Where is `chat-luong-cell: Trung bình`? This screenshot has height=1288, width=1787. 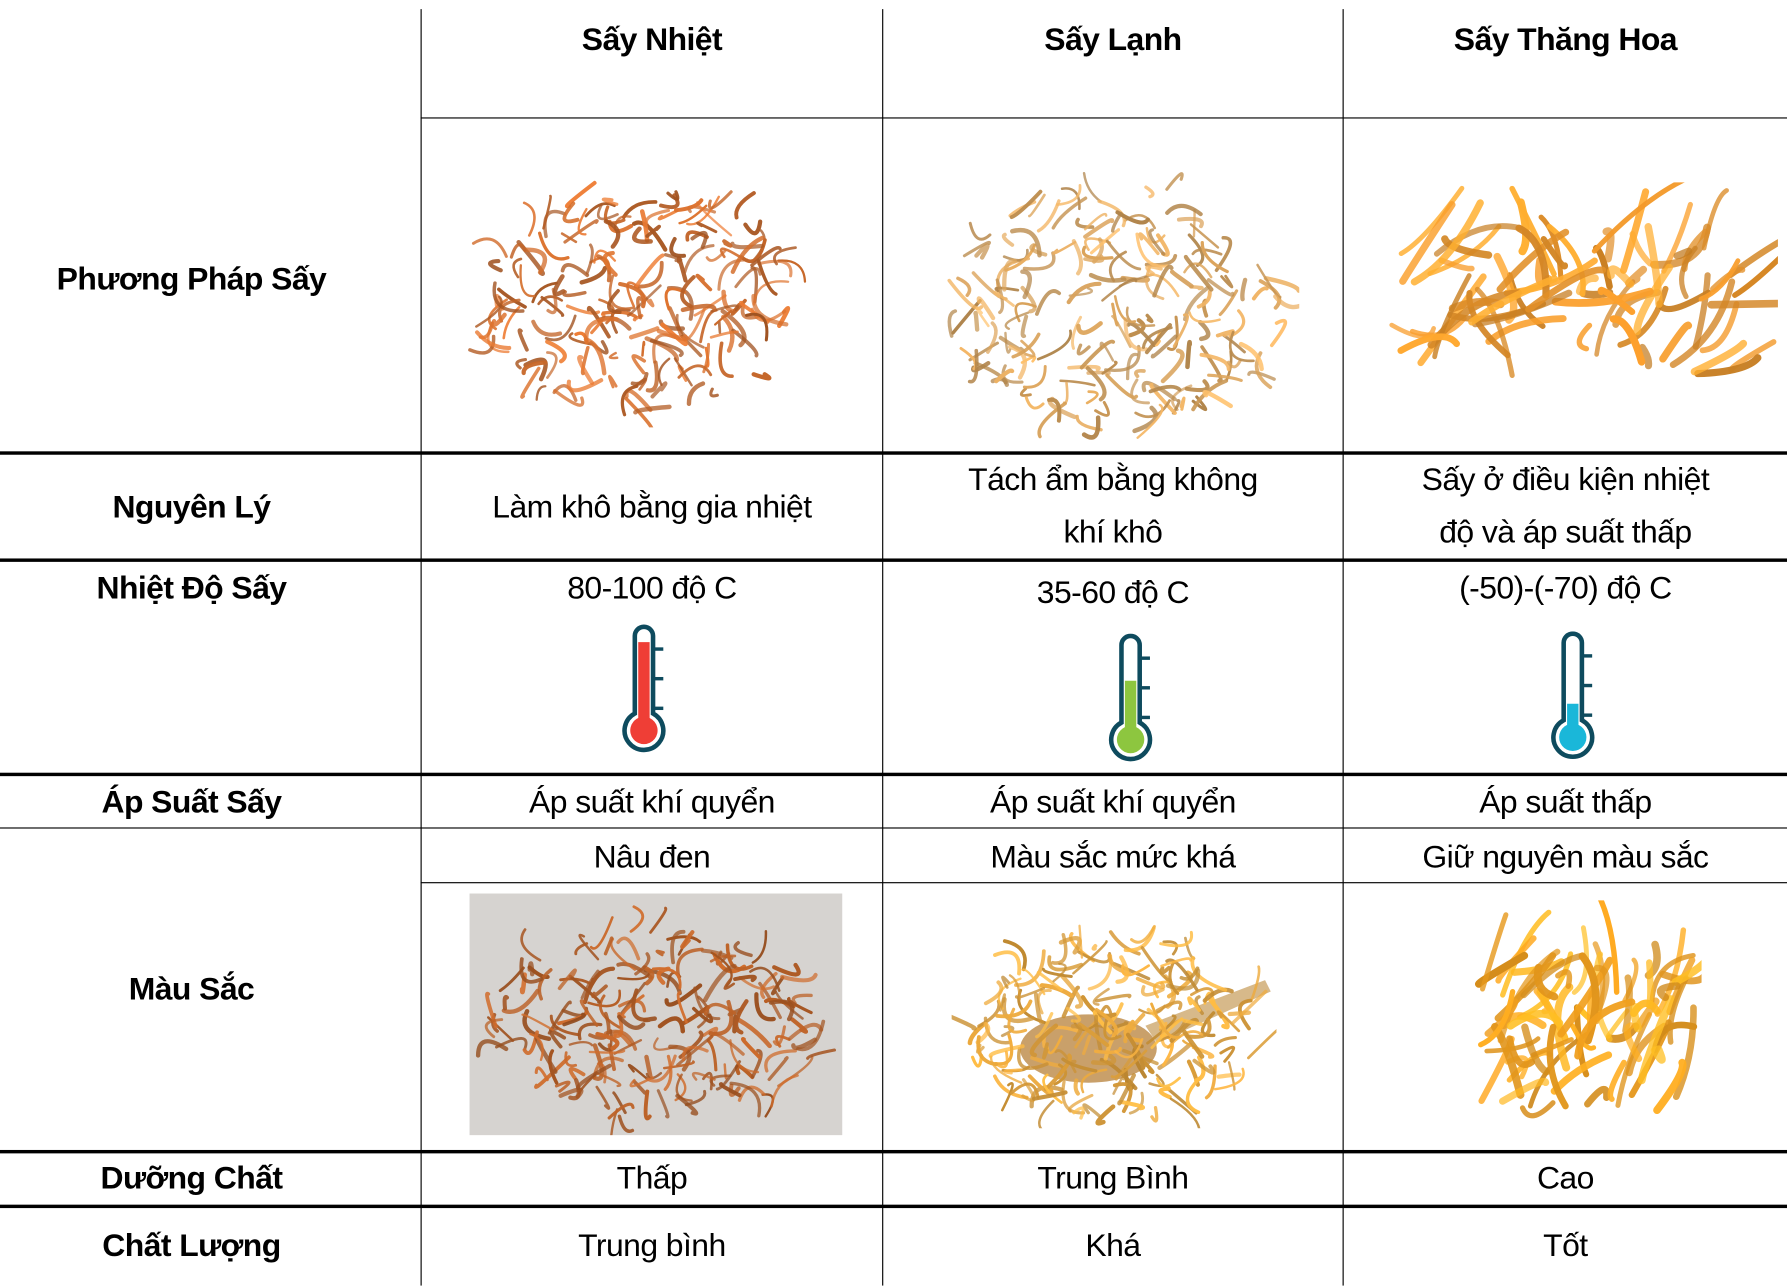
chat-luong-cell: Trung bình is located at coordinates (652, 1245).